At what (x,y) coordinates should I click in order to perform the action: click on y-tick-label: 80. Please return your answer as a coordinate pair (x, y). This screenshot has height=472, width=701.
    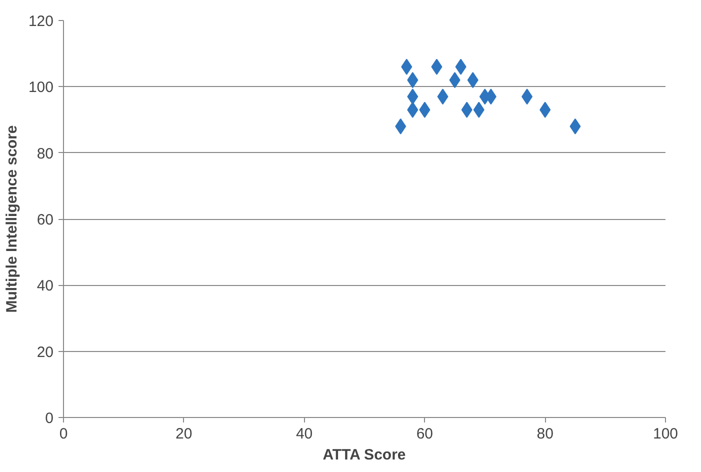
    Looking at the image, I should click on (45, 153).